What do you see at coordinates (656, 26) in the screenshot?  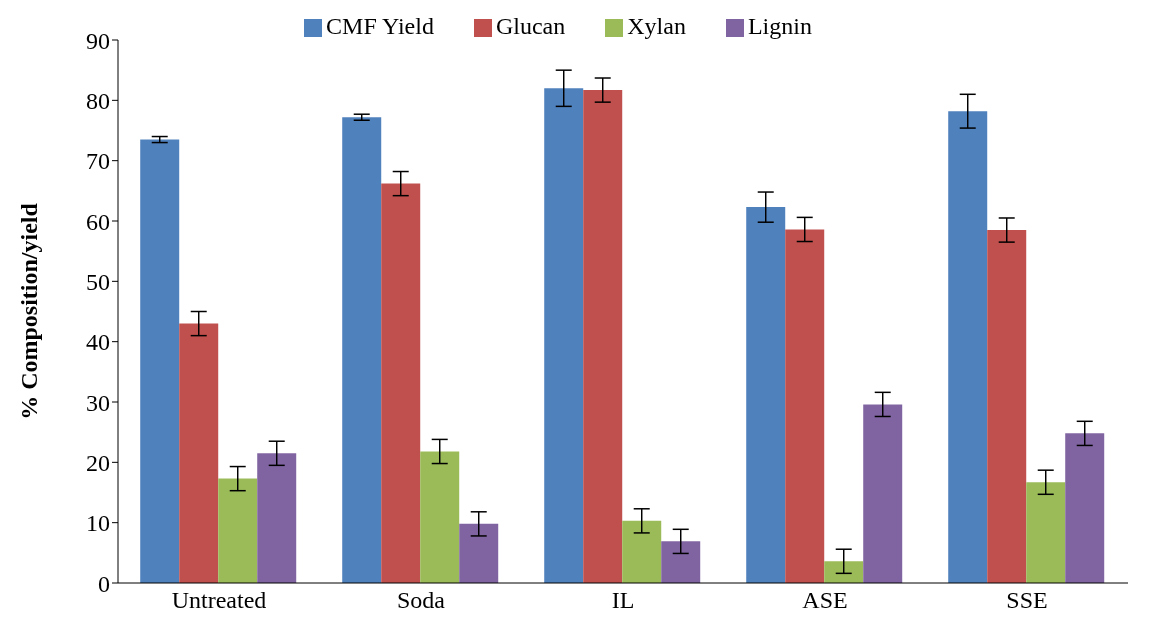 I see `legend-label: Xylan` at bounding box center [656, 26].